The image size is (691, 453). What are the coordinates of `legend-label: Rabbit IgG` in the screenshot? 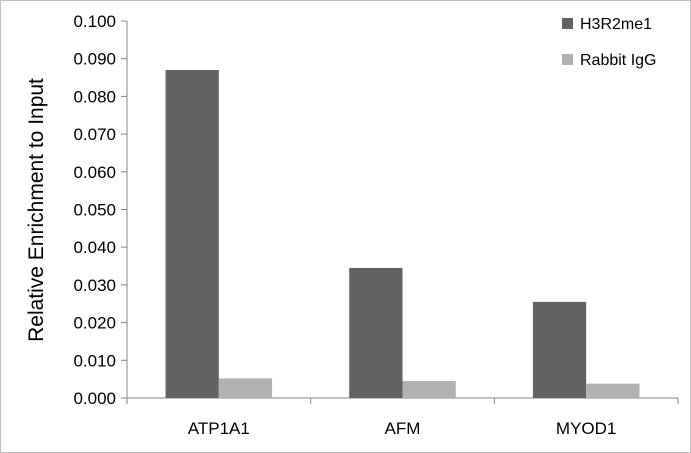 It's located at (618, 60).